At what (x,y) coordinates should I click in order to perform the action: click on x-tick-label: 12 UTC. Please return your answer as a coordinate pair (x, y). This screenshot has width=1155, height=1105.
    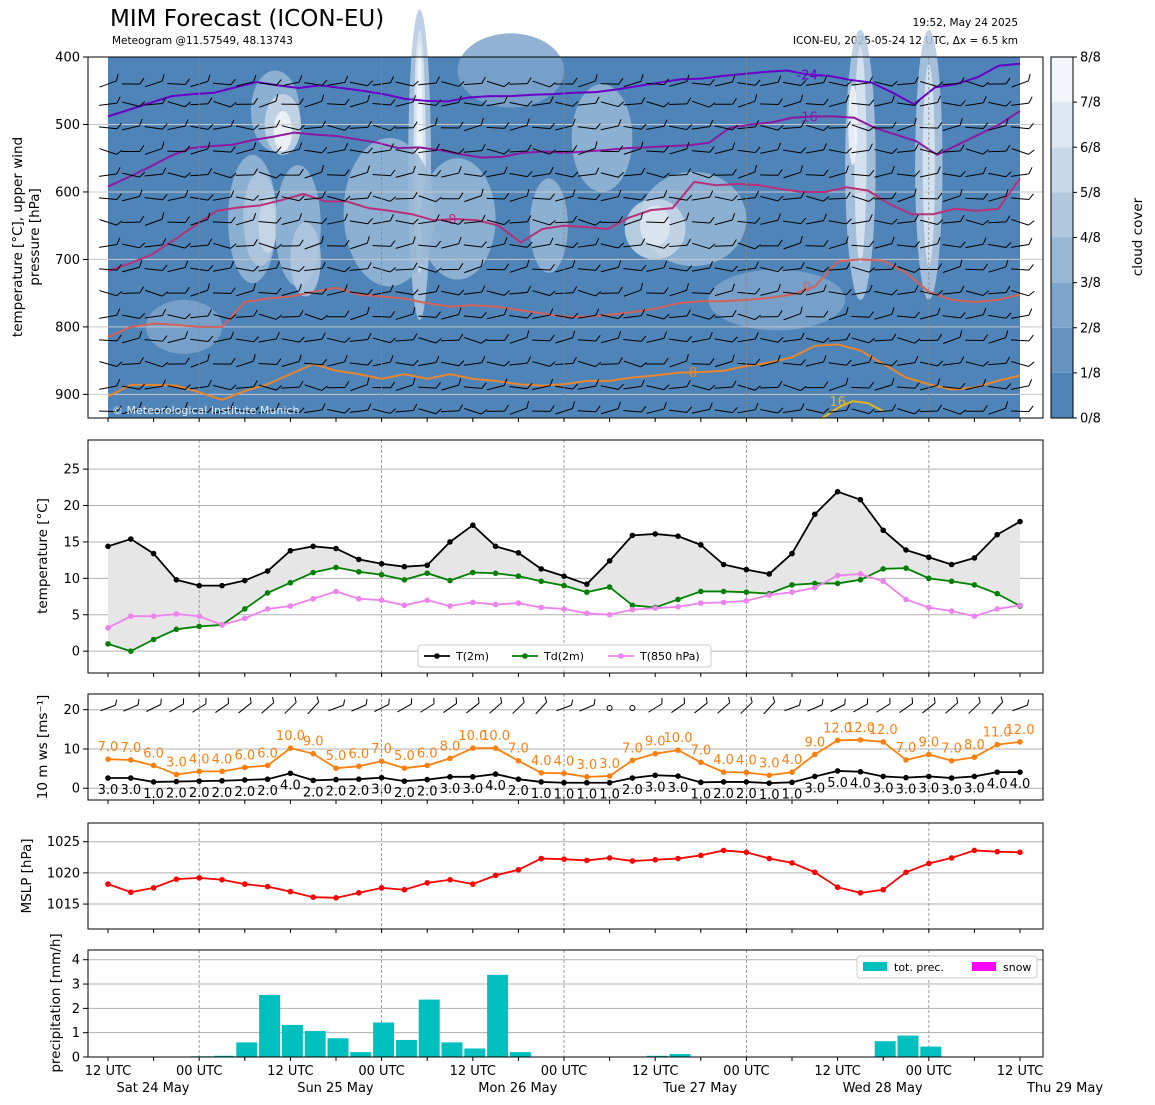
    Looking at the image, I should click on (473, 1071).